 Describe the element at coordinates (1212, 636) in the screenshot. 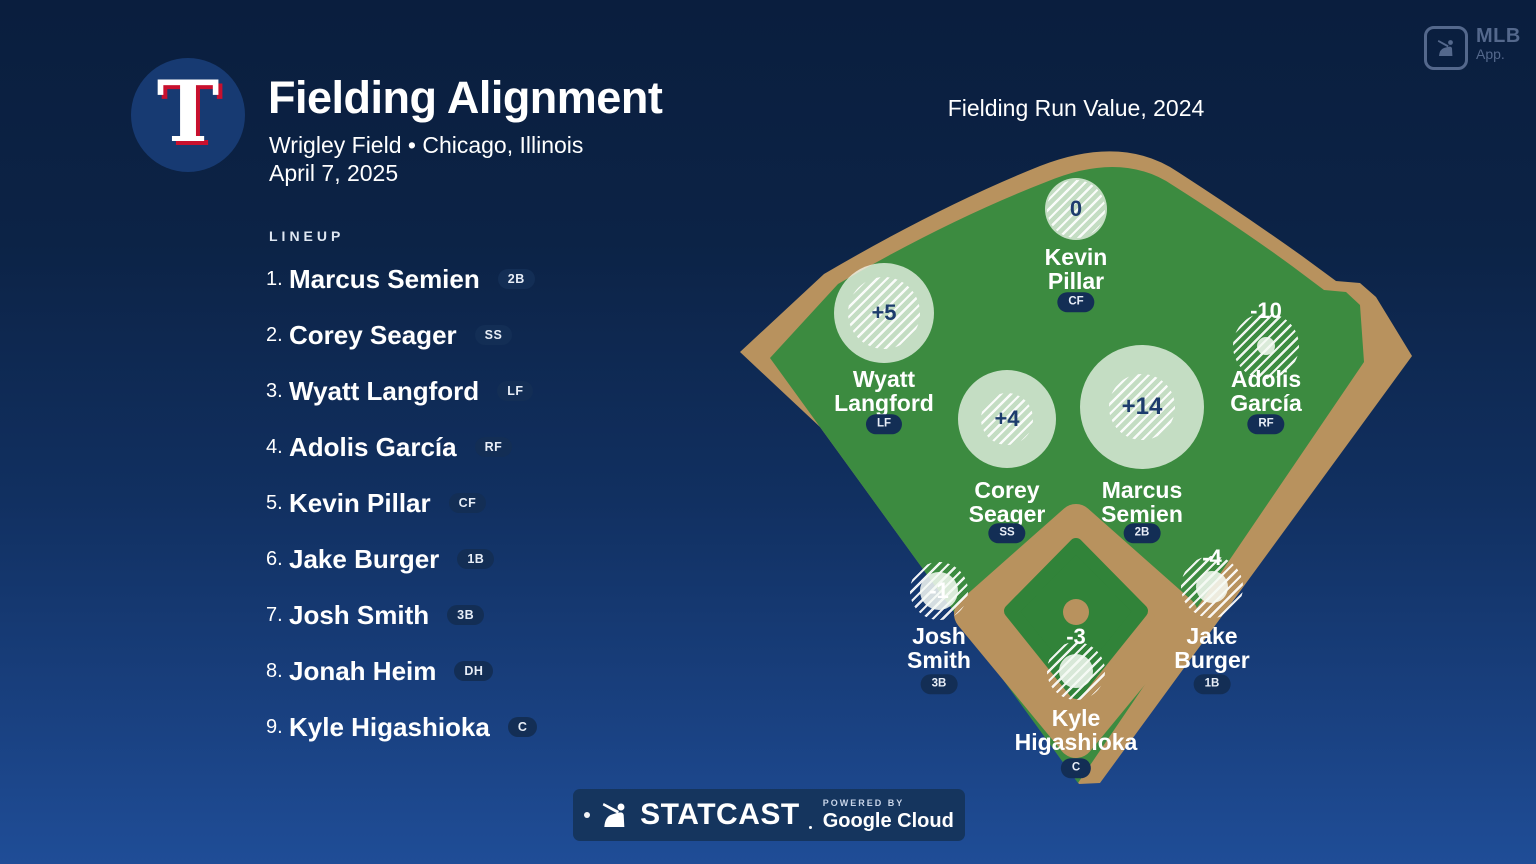

I see `player-name-line: Jake` at that location.